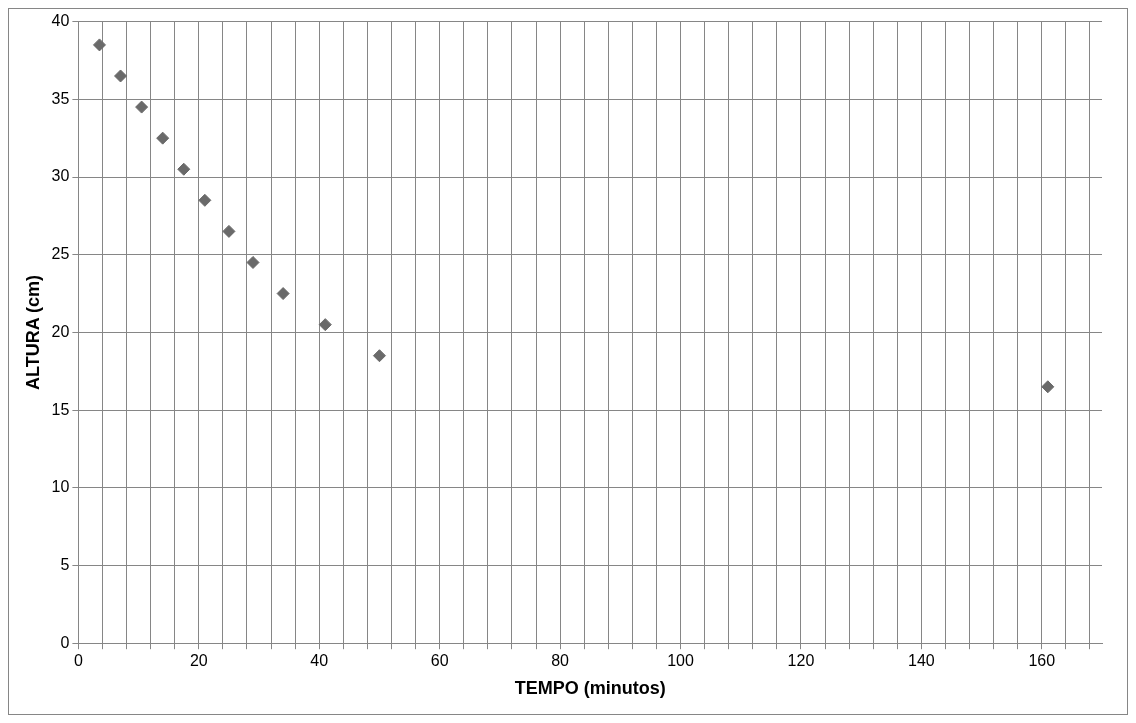  Describe the element at coordinates (590, 688) in the screenshot. I see `x-axis-title: TEMPO (minutos)` at that location.